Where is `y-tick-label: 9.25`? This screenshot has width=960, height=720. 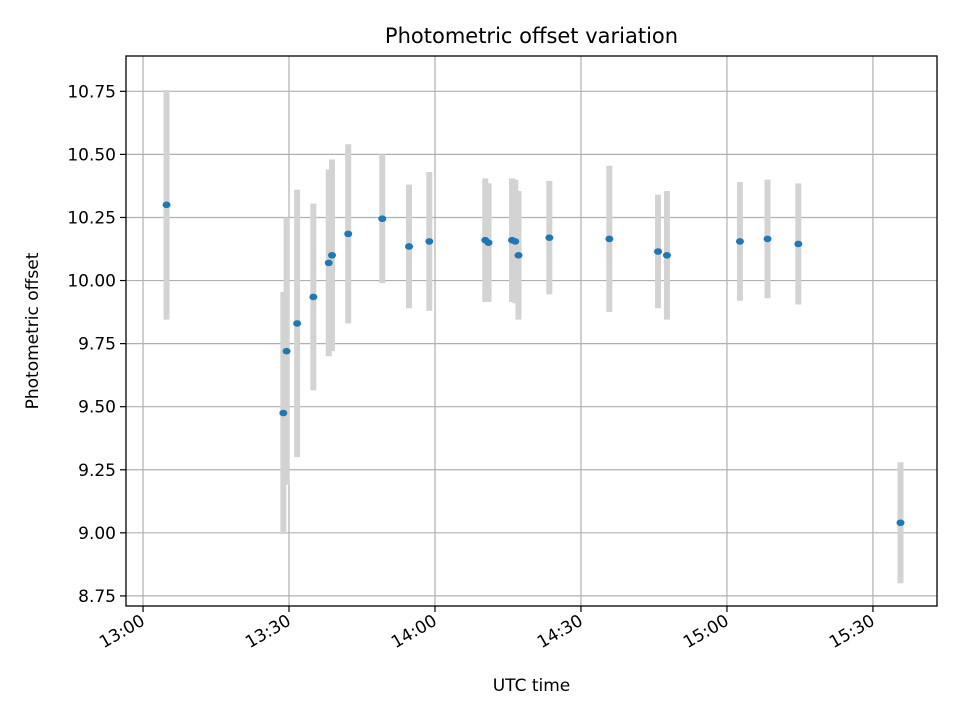
y-tick-label: 9.25 is located at coordinates (97, 471).